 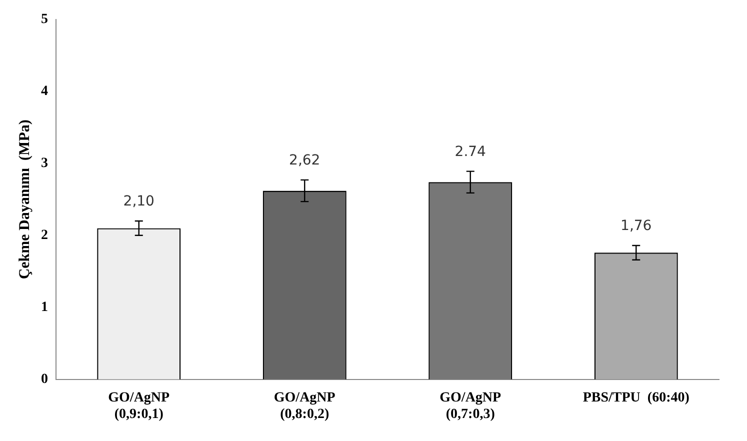 What do you see at coordinates (139, 406) in the screenshot?
I see `x-tick-label: GO/AgNP (0,9:0,1)` at bounding box center [139, 406].